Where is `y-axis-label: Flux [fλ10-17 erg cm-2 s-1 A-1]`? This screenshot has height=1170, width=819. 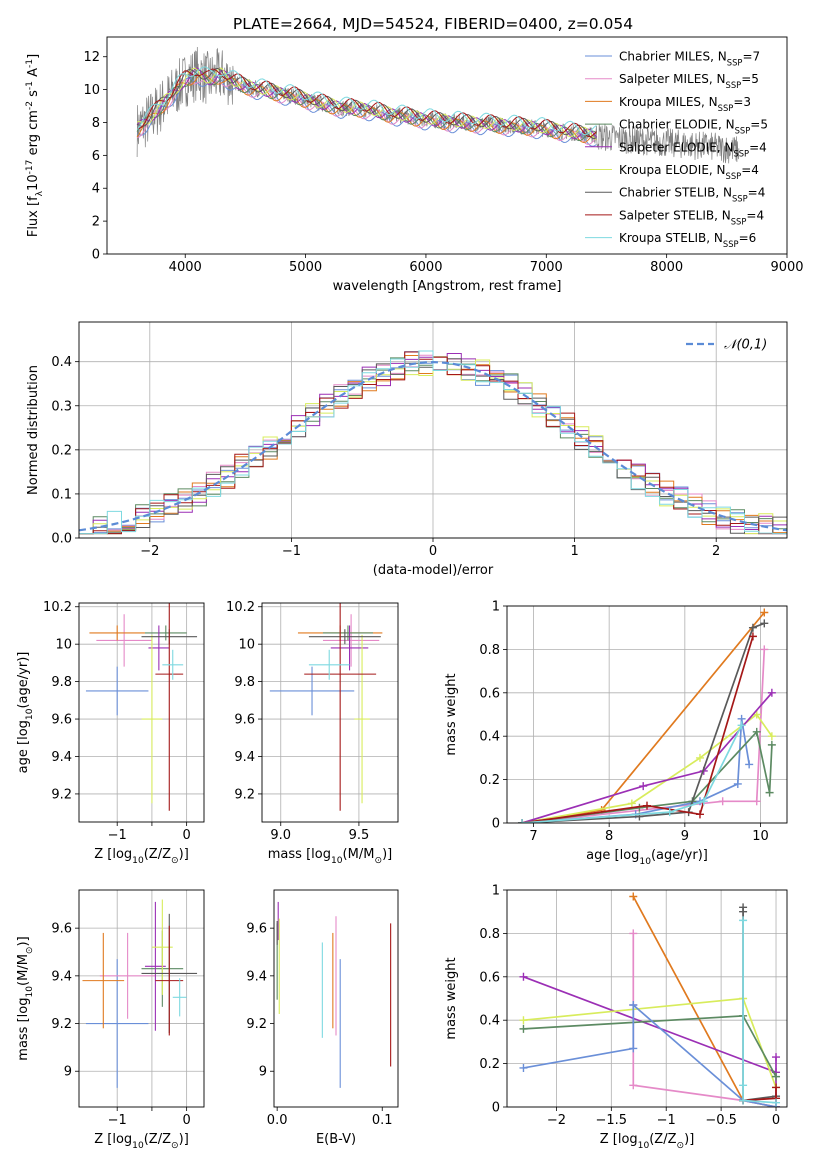 y-axis-label: Flux [fλ10-17 erg cm-2 s-1 A-1] is located at coordinates (35, 145).